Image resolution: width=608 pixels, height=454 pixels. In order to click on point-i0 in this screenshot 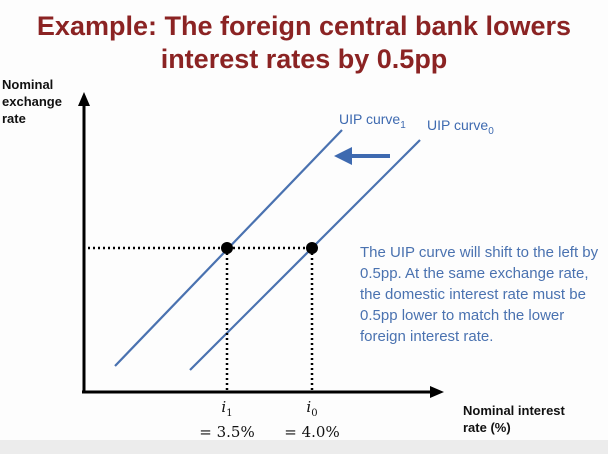, I will do `click(312, 248)`.